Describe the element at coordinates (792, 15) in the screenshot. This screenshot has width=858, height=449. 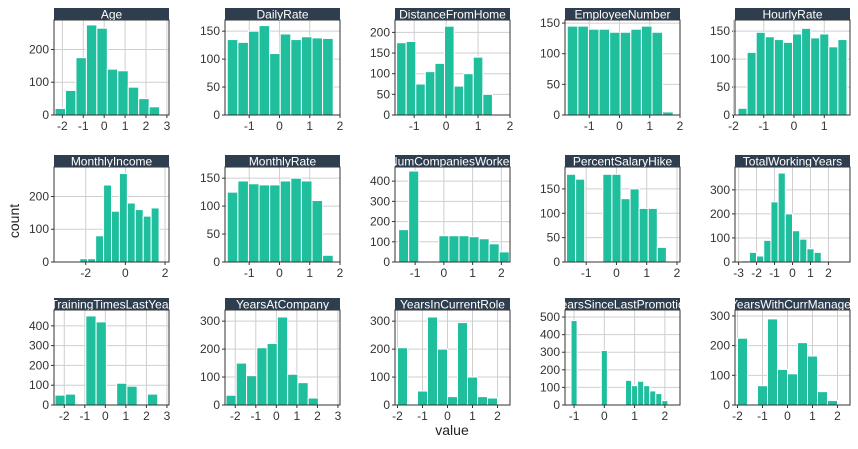
I see `facet-title: HourlyRate` at that location.